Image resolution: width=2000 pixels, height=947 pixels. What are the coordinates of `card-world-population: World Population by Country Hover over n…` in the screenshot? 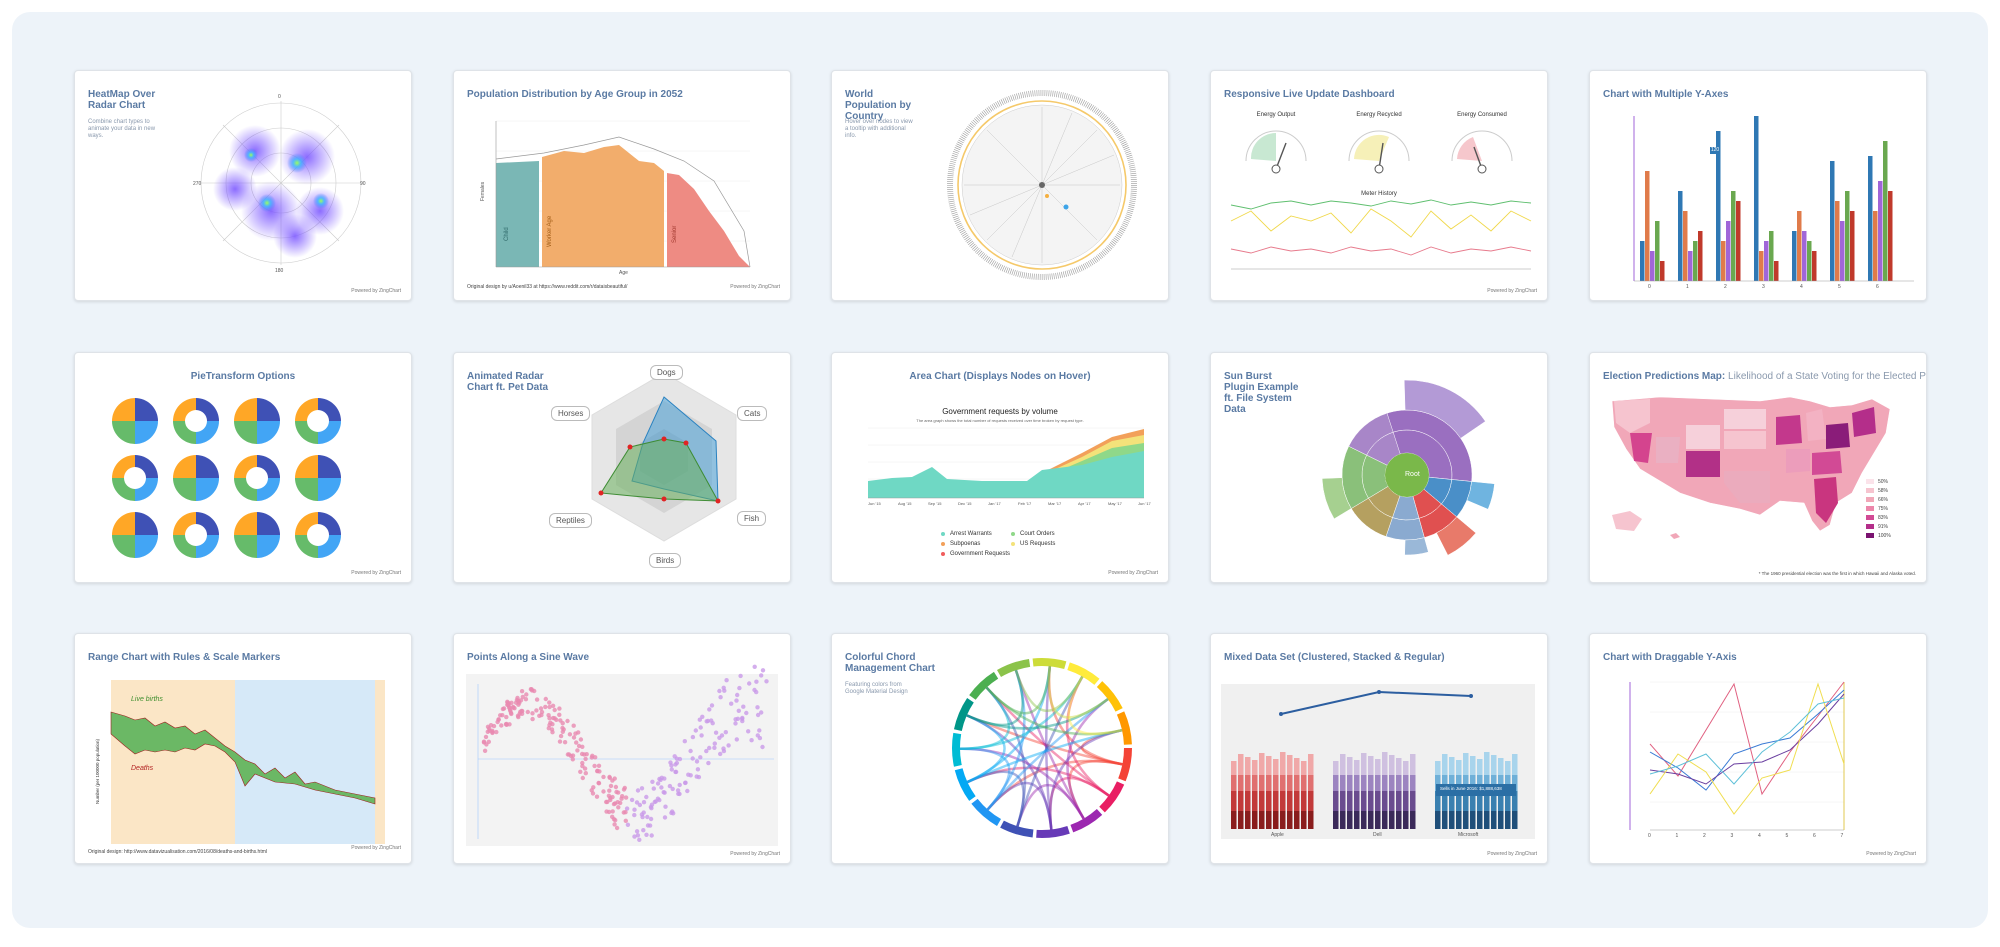 It's located at (1000, 185).